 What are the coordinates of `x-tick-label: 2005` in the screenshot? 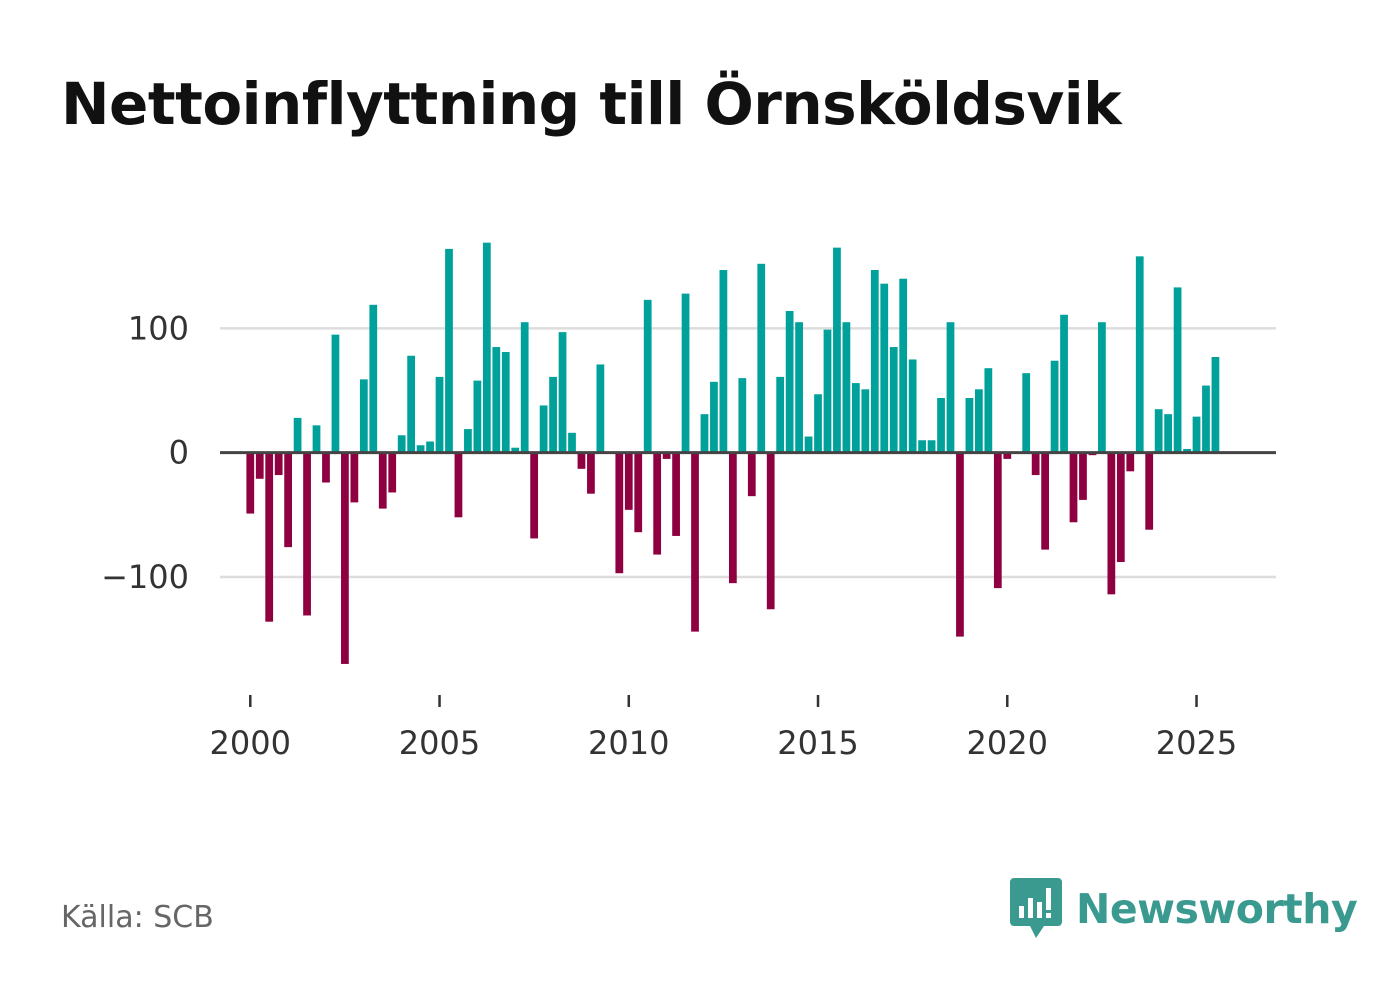 It's located at (439, 743).